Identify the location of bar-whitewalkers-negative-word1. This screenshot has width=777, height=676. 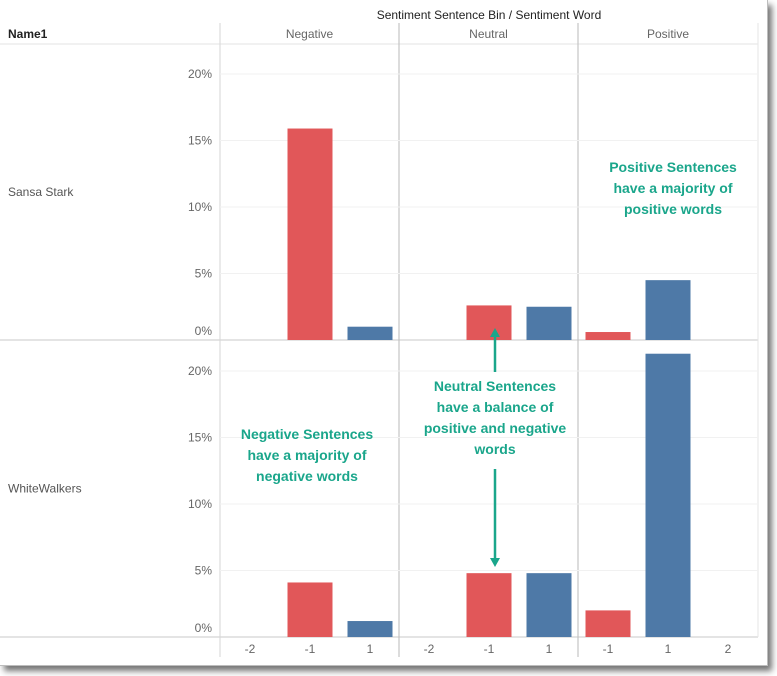
(370, 629).